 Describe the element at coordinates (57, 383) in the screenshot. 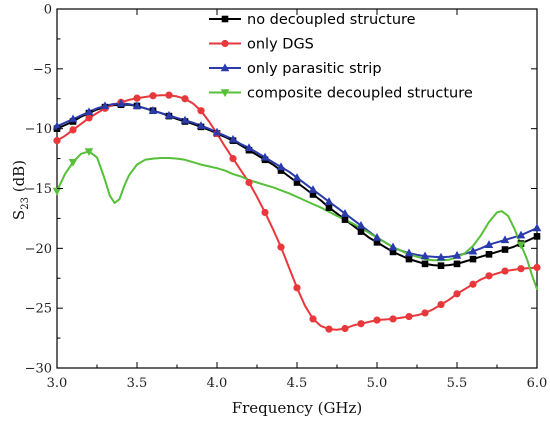

I see `x-tick-label: 3.0` at that location.